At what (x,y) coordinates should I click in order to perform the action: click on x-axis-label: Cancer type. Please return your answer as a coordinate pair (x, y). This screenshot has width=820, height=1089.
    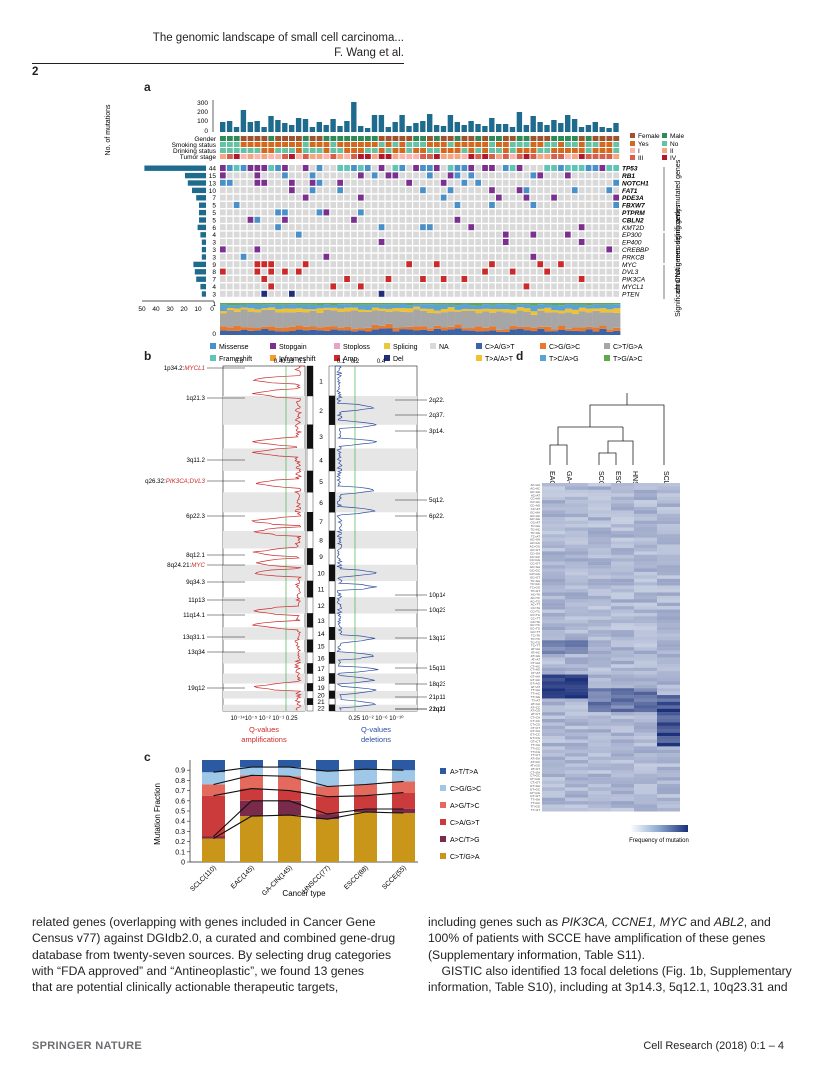
    Looking at the image, I should click on (304, 893).